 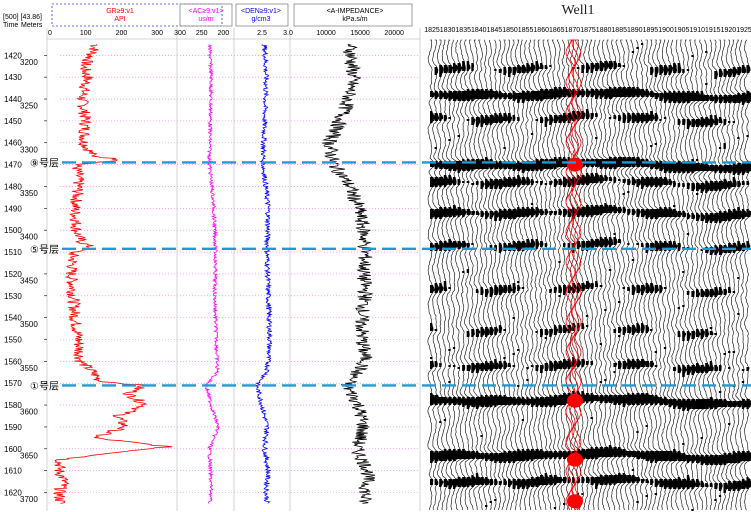 I want to click on gr-tick-label: 300, so click(x=157, y=33).